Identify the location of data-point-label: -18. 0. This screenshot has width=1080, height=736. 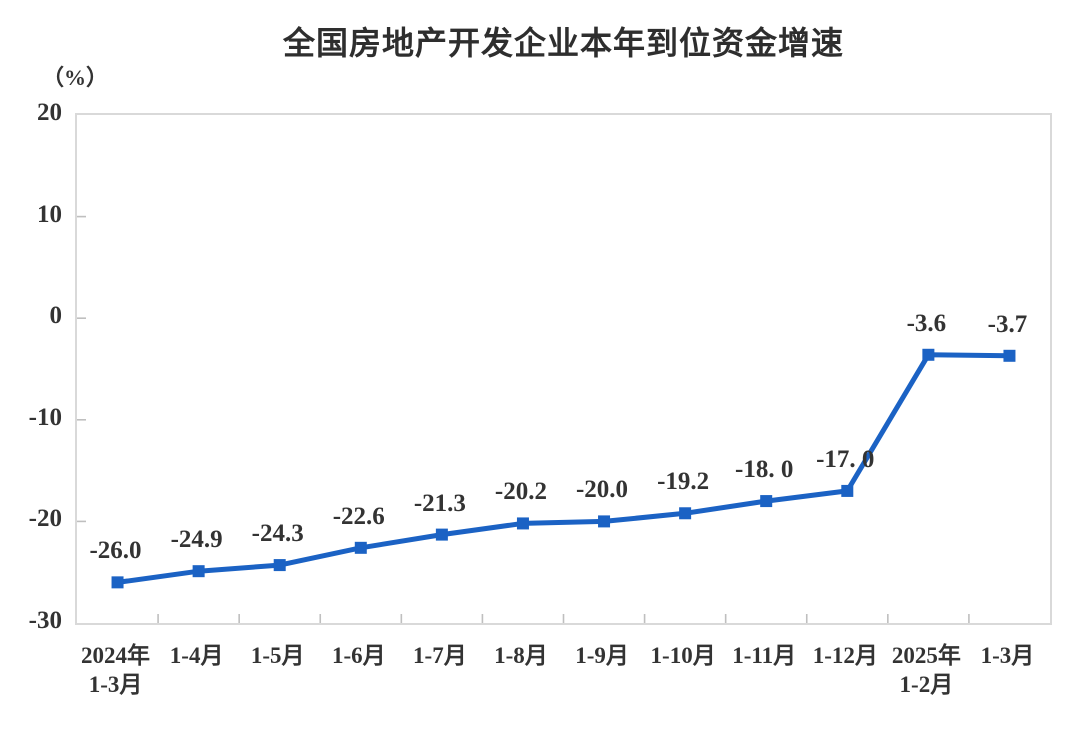
(764, 470).